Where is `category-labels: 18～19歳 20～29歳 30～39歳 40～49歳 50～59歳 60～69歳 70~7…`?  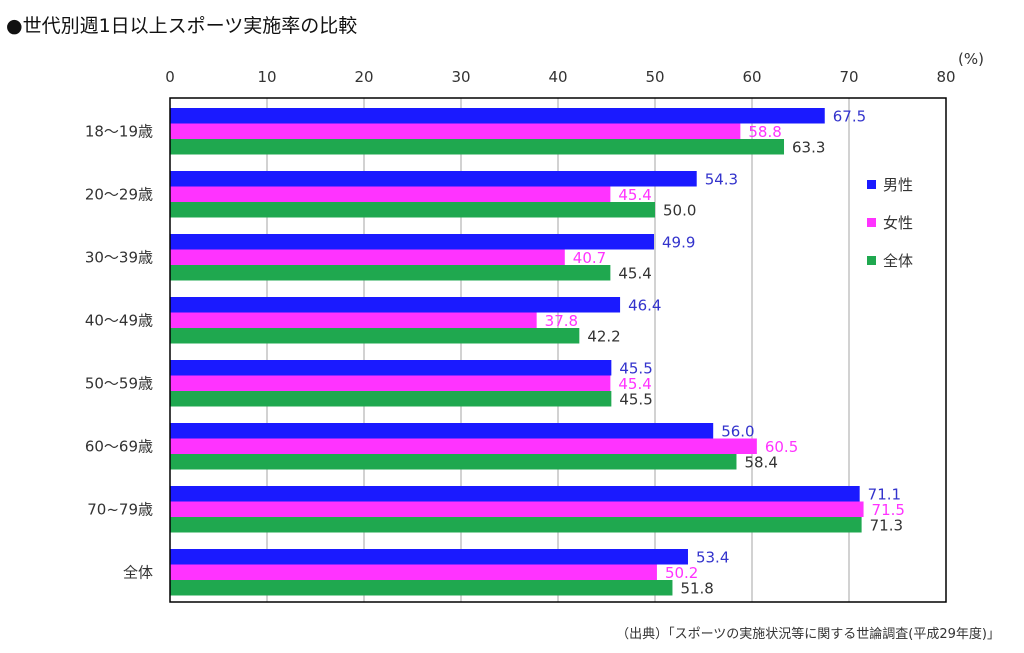 category-labels: 18～19歳 20～29歳 30～39歳 40～49歳 50～59歳 60～69歳 70~7… is located at coordinates (119, 351).